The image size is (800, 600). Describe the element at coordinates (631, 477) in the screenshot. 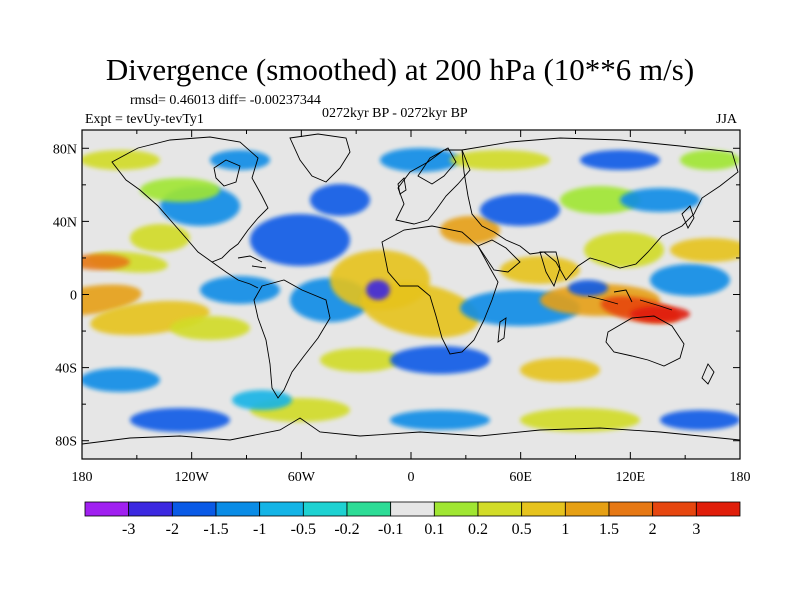

I see `lon-tick-label: 120E` at that location.